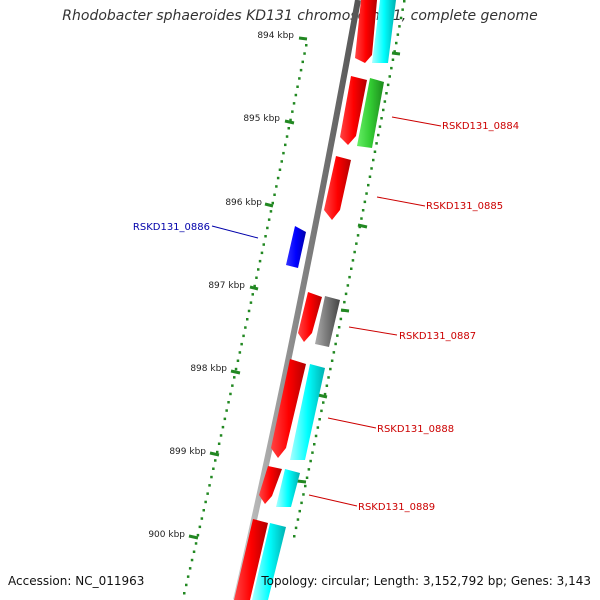  I want to click on gene-label: RSKD131_0889, so click(396, 507).